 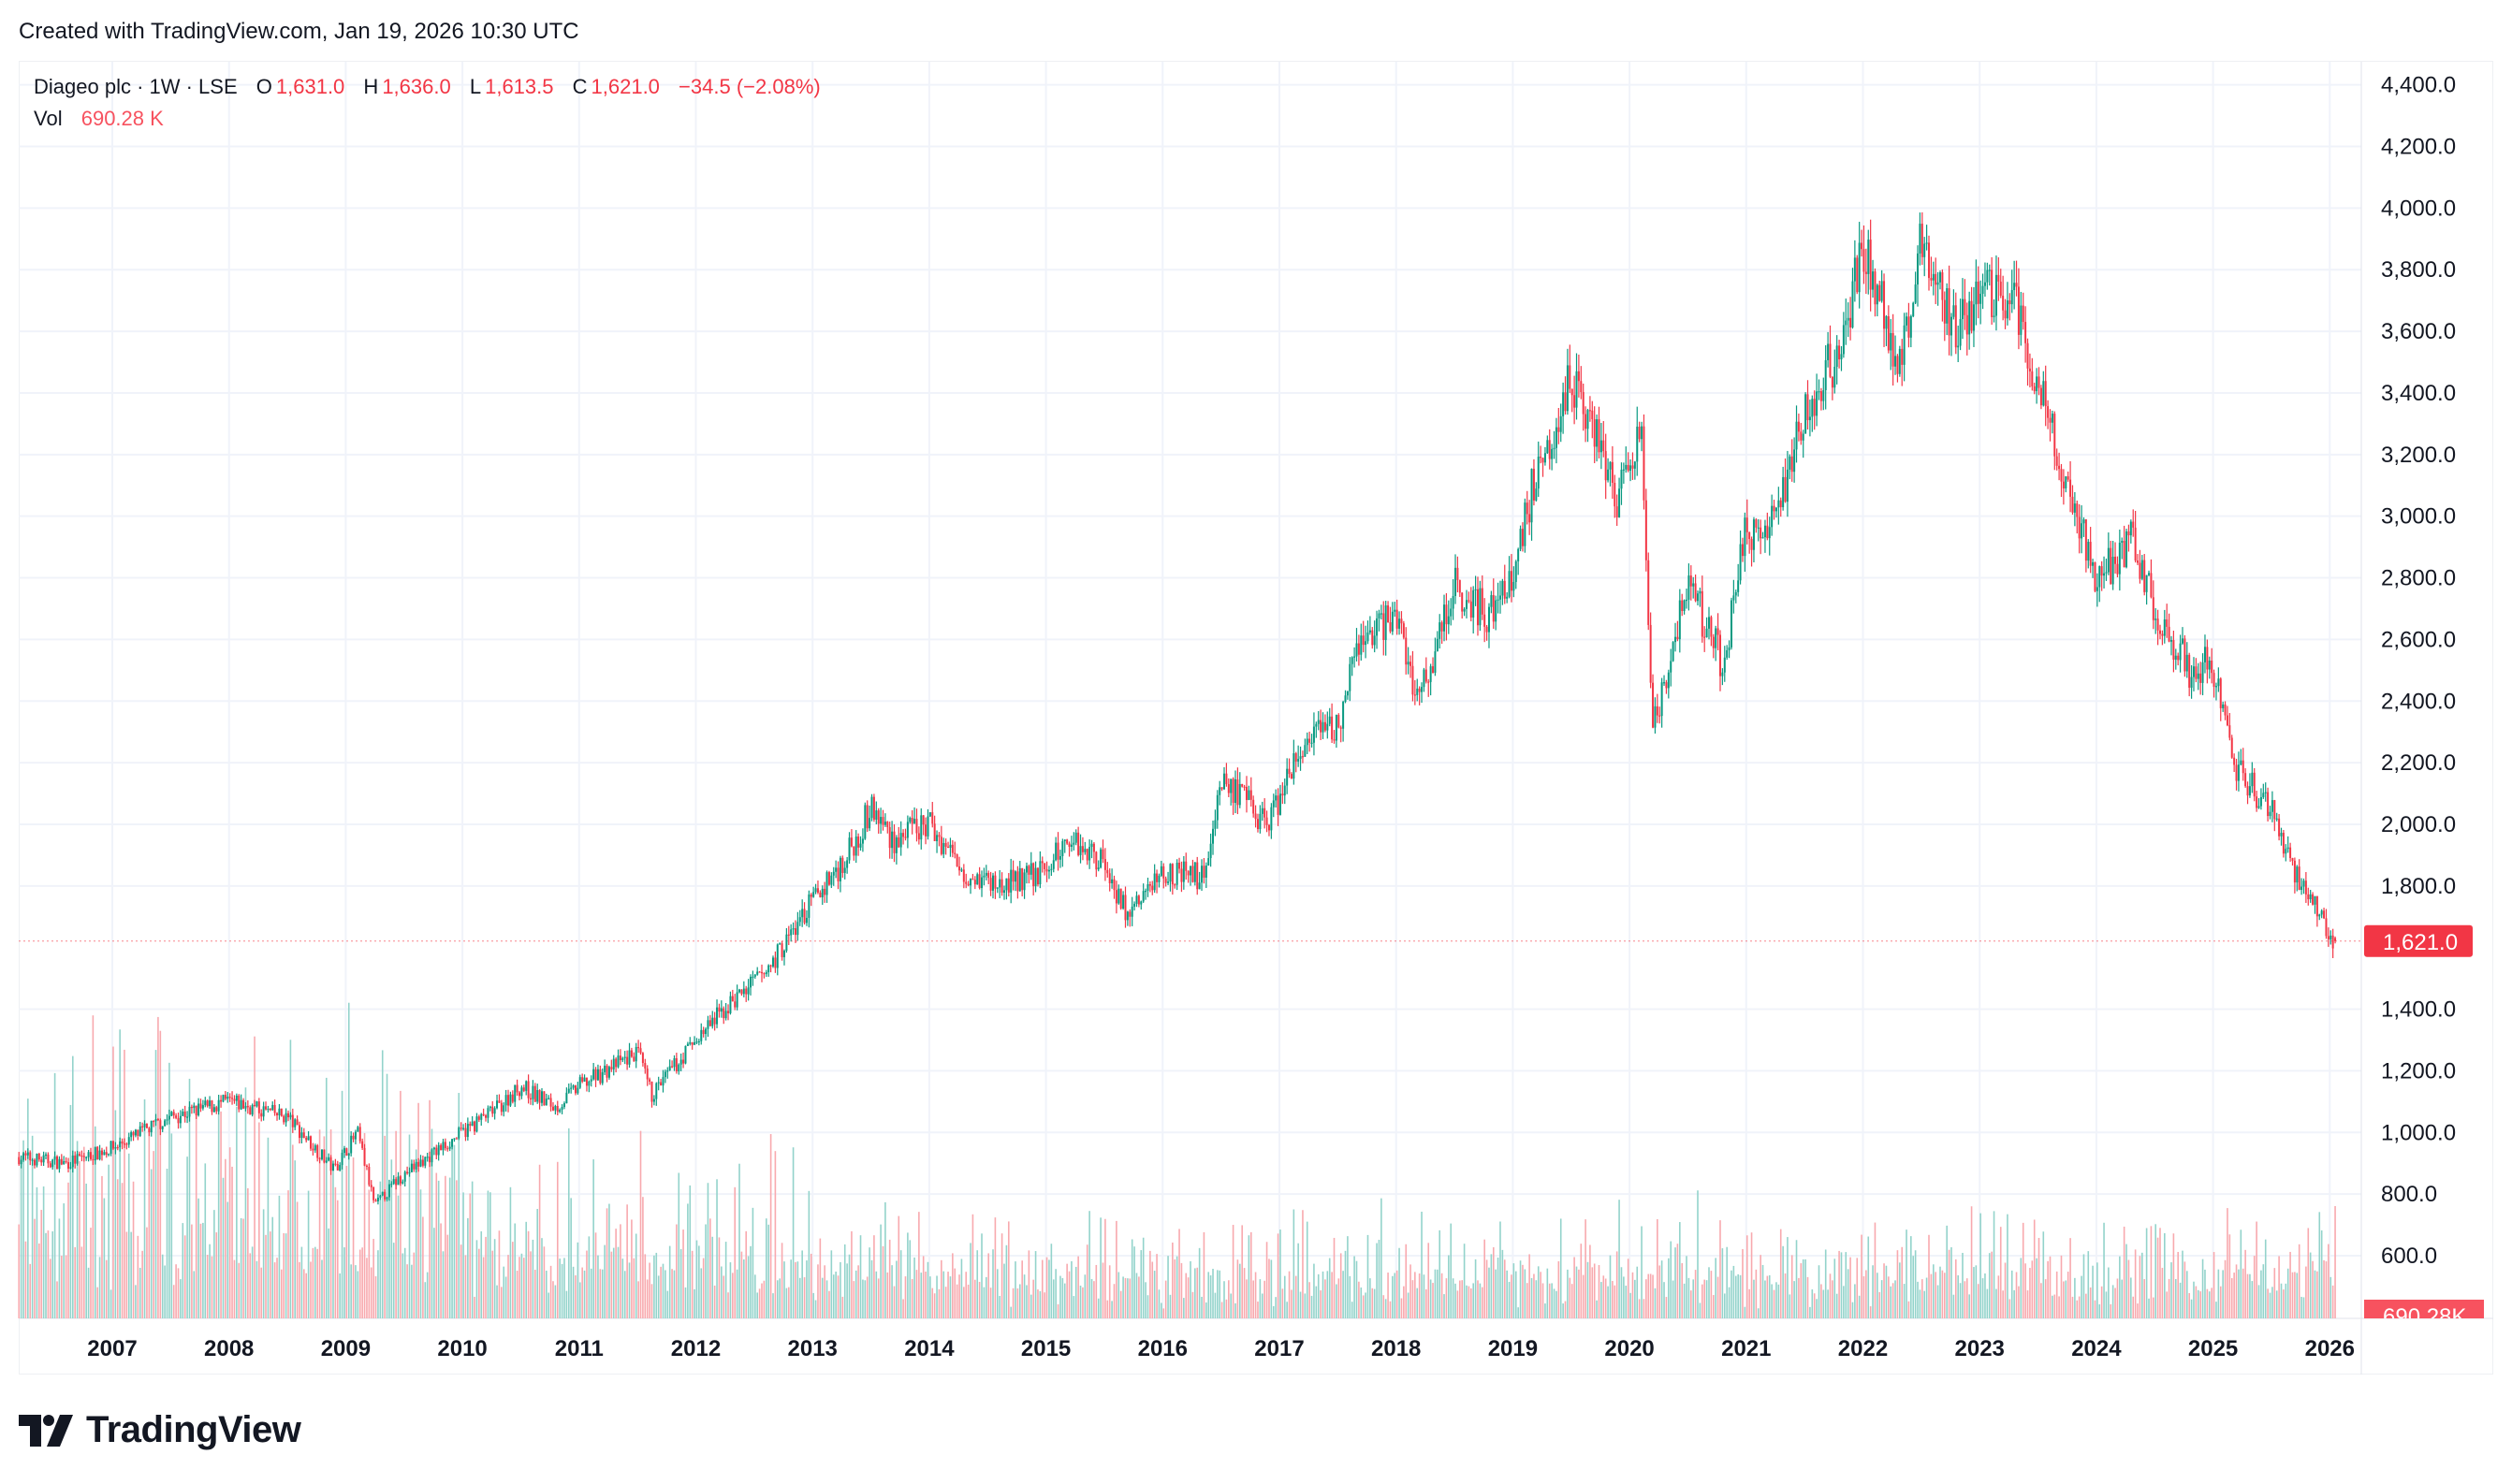 What do you see at coordinates (136, 86) in the screenshot?
I see `symbol-title: Diageo plc · 1W · LSE` at bounding box center [136, 86].